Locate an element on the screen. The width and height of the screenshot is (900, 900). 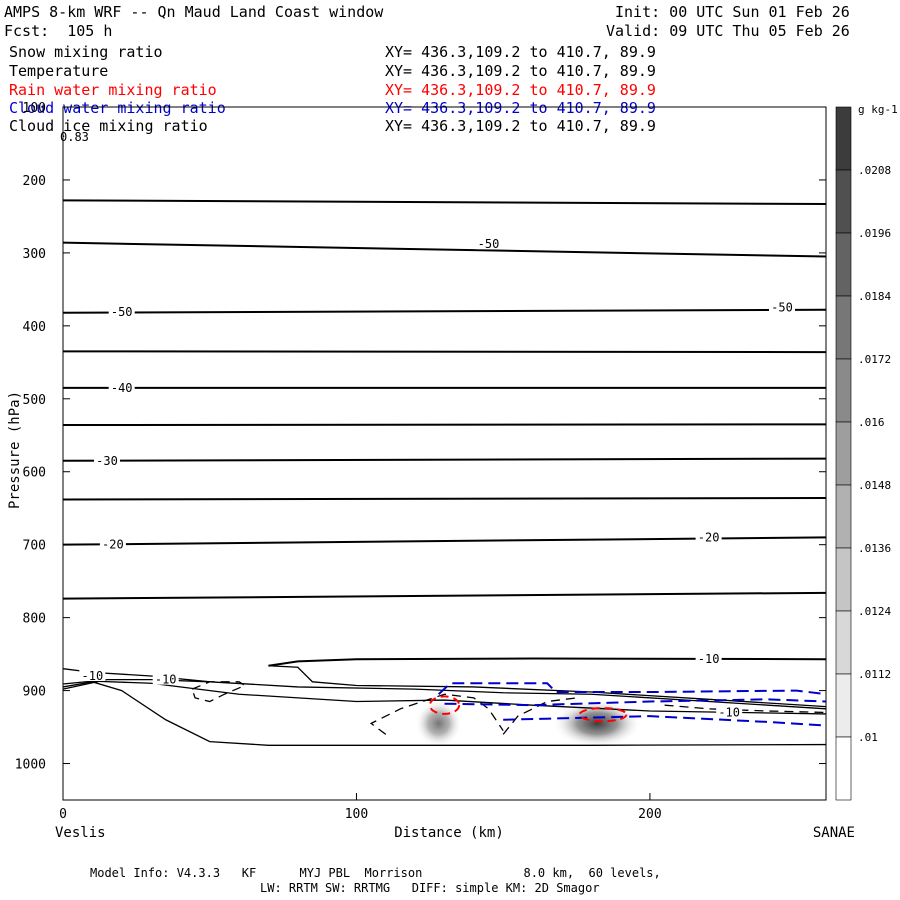
y-tick-label: 400 is located at coordinates (34, 327).